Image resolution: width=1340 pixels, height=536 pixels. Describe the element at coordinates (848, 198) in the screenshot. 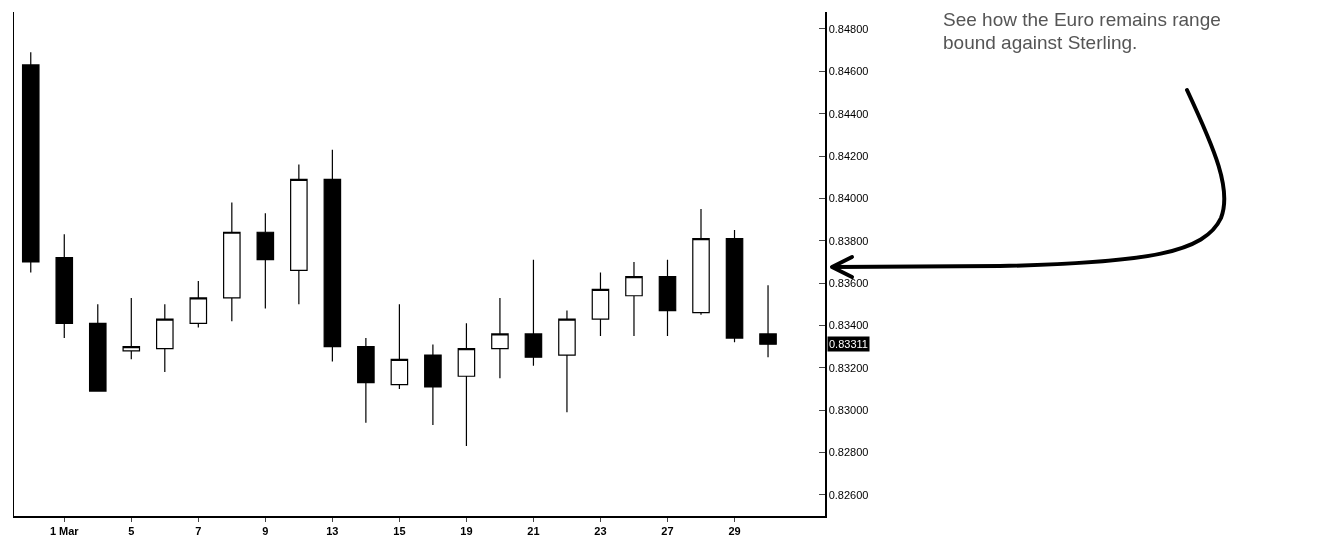

I see `y-tick-label: 0.84000` at that location.